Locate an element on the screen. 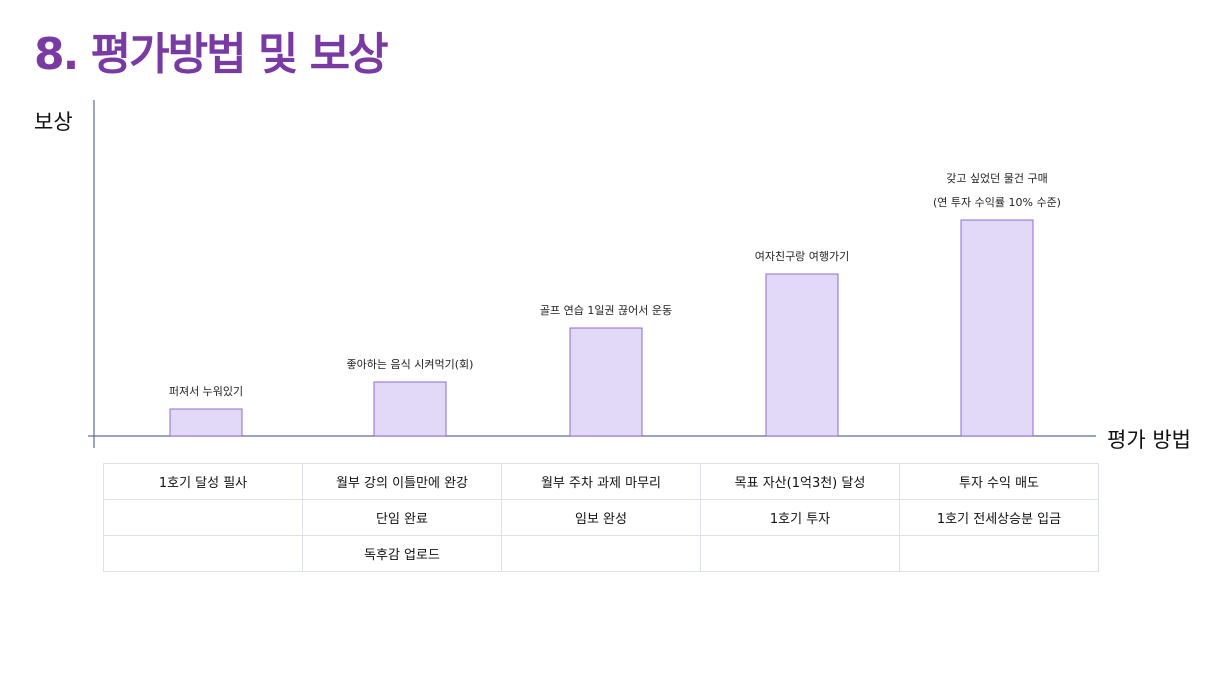  table-cell: 월부 주차 과제 마무리 is located at coordinates (601, 481).